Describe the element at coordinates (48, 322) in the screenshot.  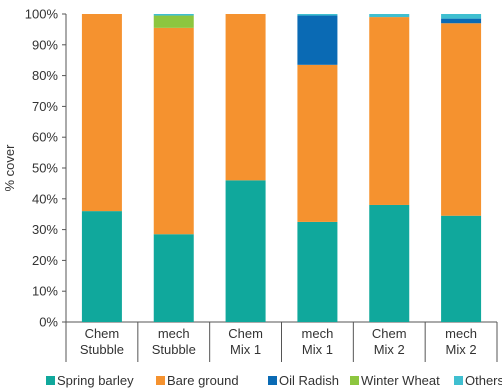
I see `y-tick-label: 0%` at that location.